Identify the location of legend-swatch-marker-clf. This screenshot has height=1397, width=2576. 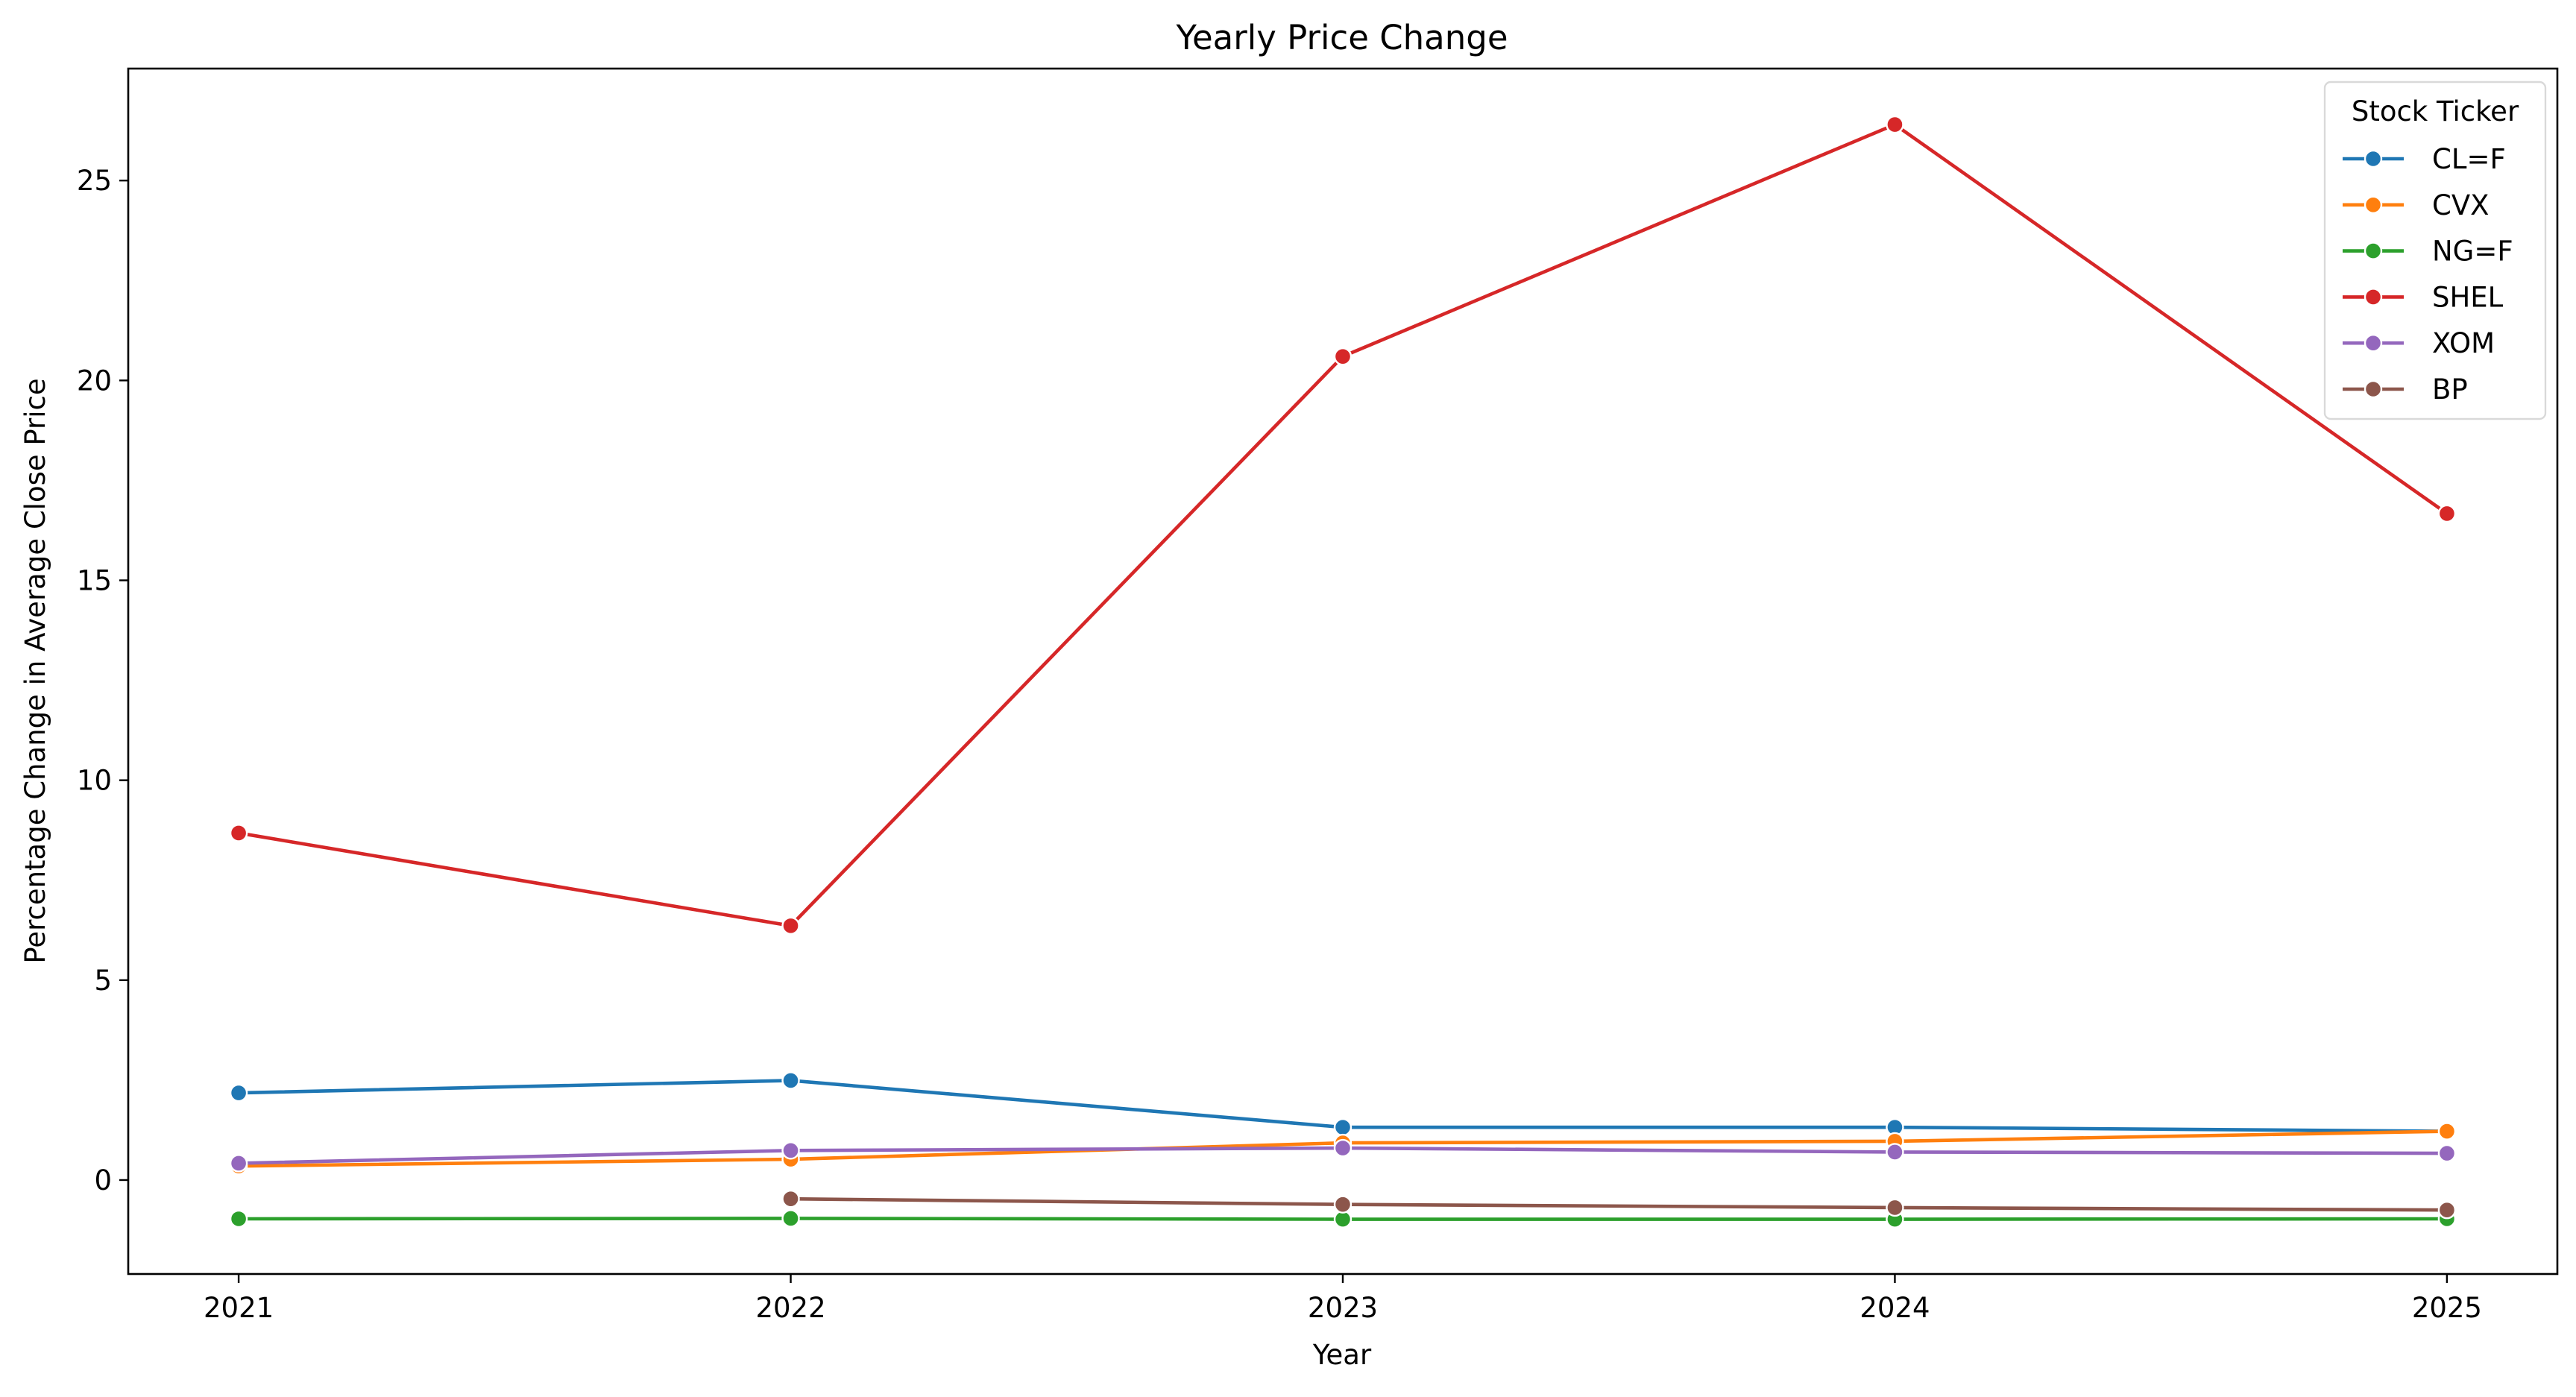
(2373, 158).